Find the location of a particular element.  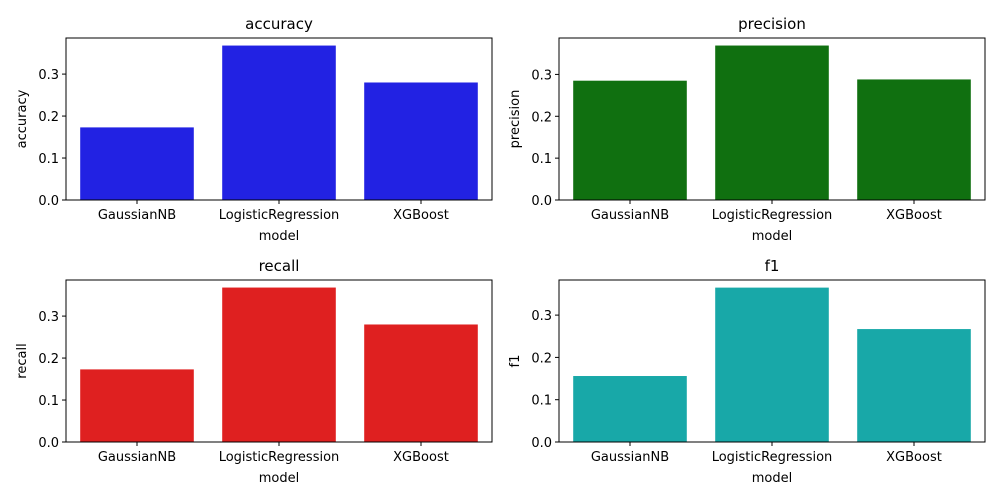

y-axis-label: recall is located at coordinates (22, 360).